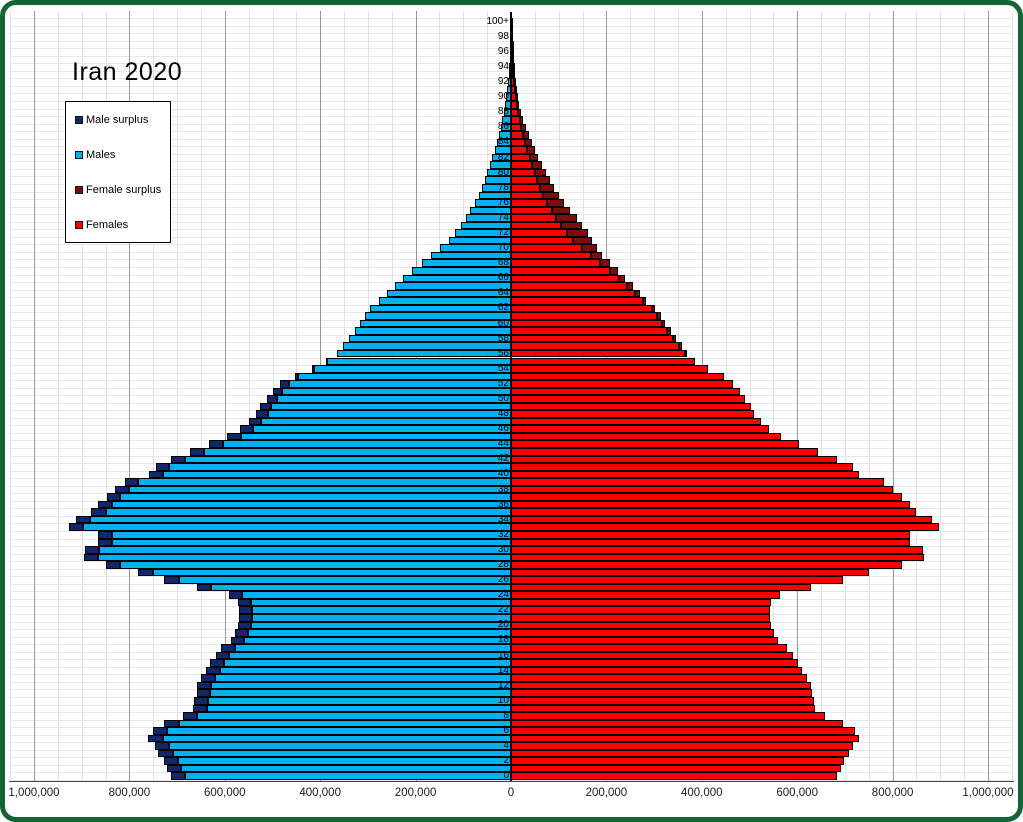 Image resolution: width=1023 pixels, height=822 pixels. I want to click on x-tick-label-200000: 200,000, so click(606, 793).